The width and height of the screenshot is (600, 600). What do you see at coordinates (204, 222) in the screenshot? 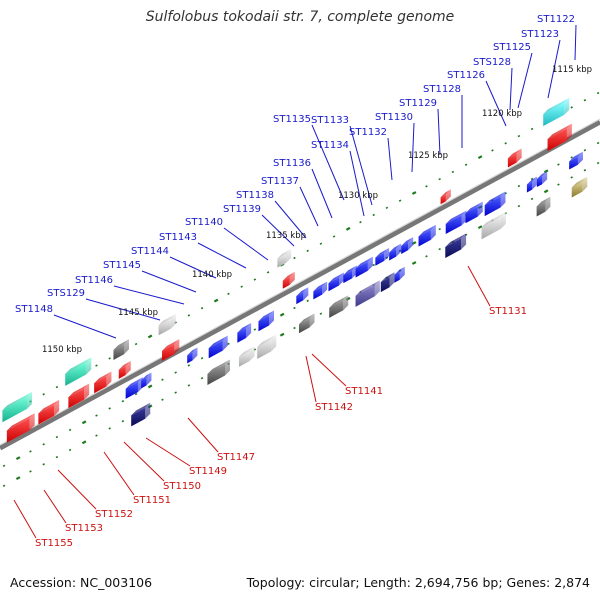
I see `forward-gene-label: ST1140` at bounding box center [204, 222].